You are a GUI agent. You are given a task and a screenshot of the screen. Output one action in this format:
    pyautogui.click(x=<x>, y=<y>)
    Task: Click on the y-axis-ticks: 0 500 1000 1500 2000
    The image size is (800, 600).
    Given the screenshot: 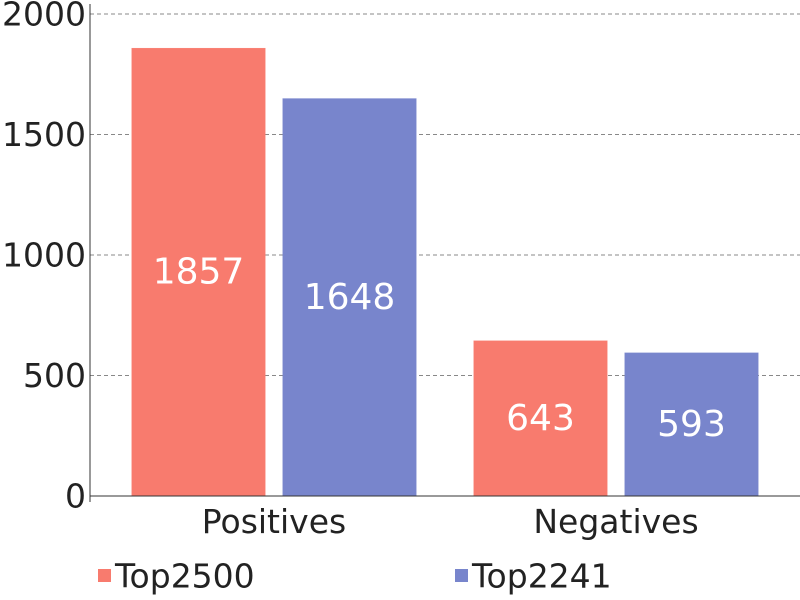 What is the action you would take?
    pyautogui.click(x=44, y=258)
    